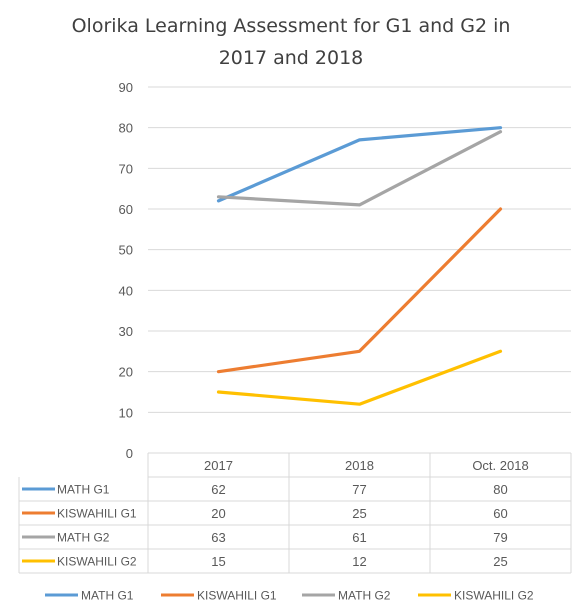 This screenshot has height=606, width=582. Describe the element at coordinates (126, 250) in the screenshot. I see `y-tick-label: 50` at that location.